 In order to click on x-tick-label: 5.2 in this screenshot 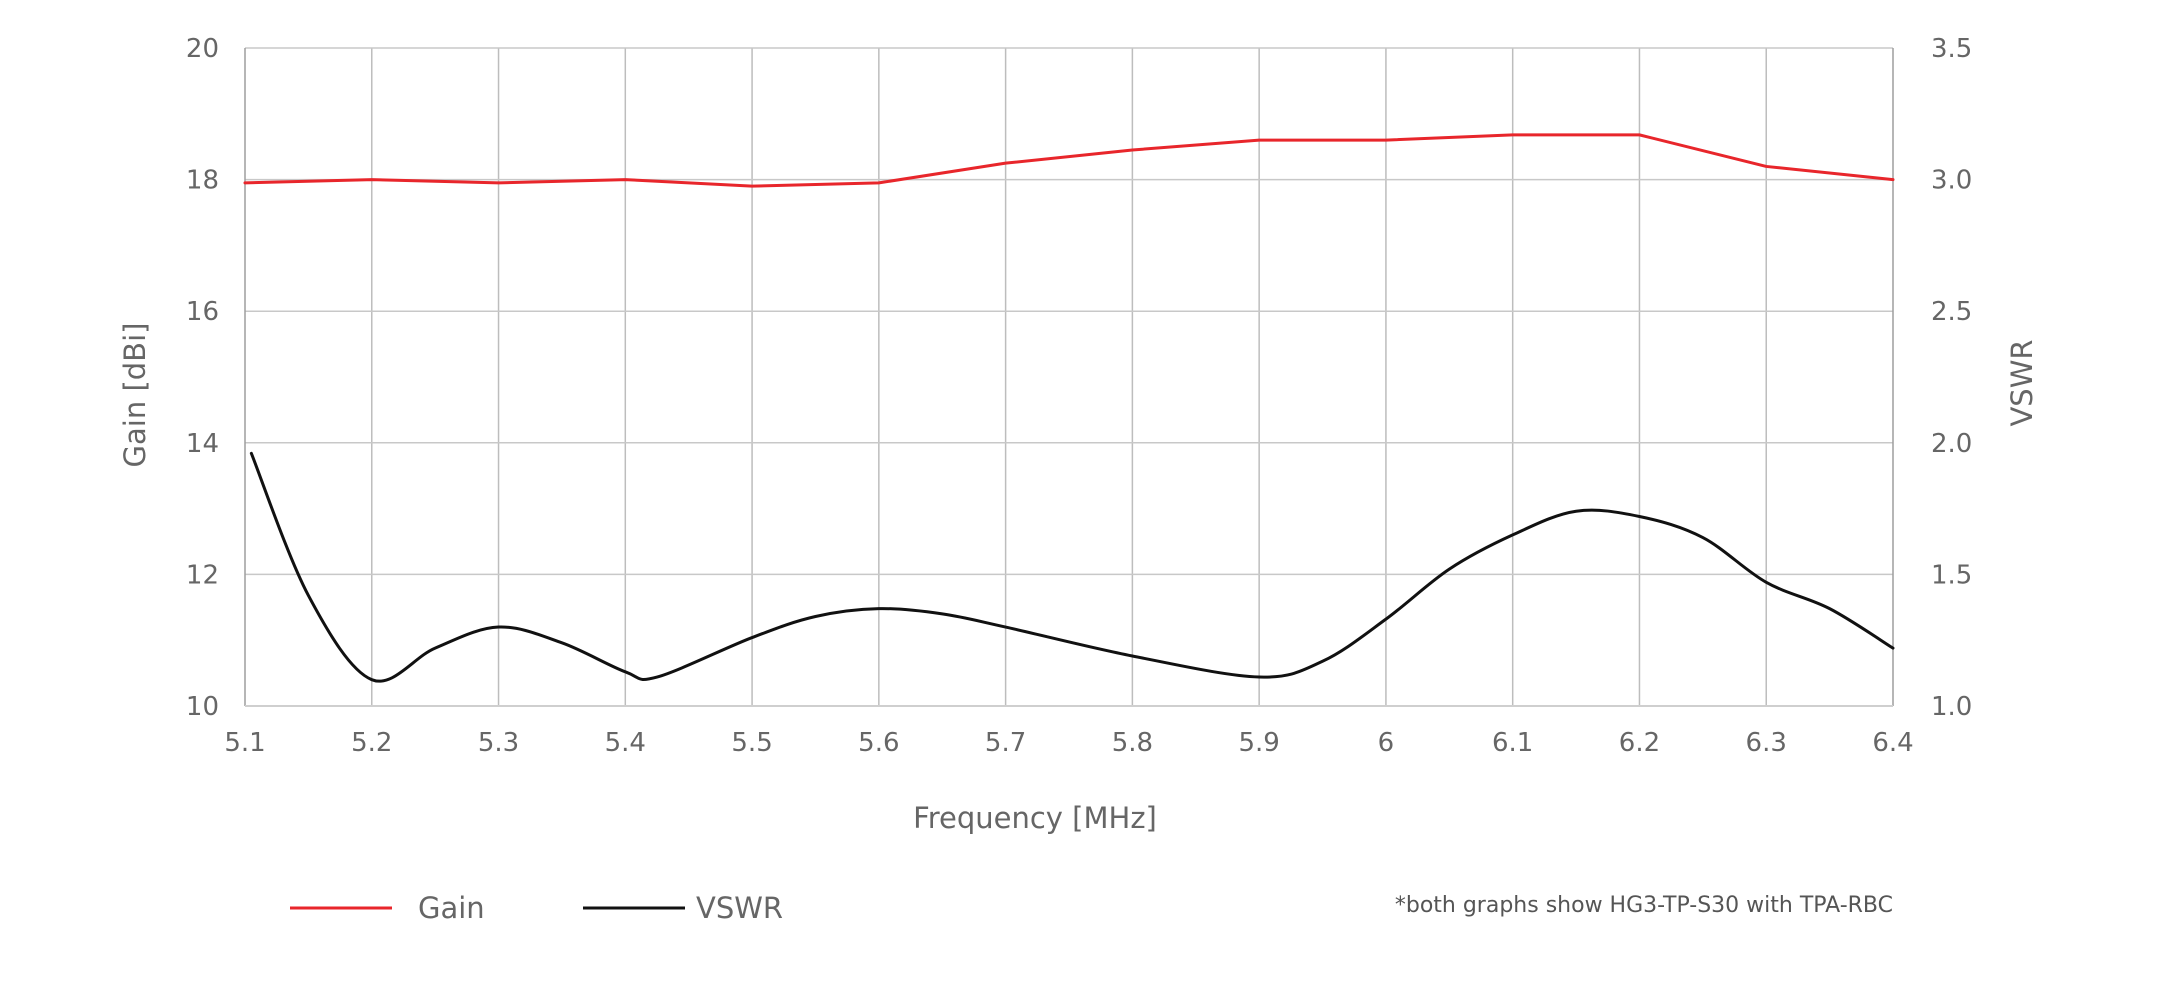, I will do `click(371, 743)`.